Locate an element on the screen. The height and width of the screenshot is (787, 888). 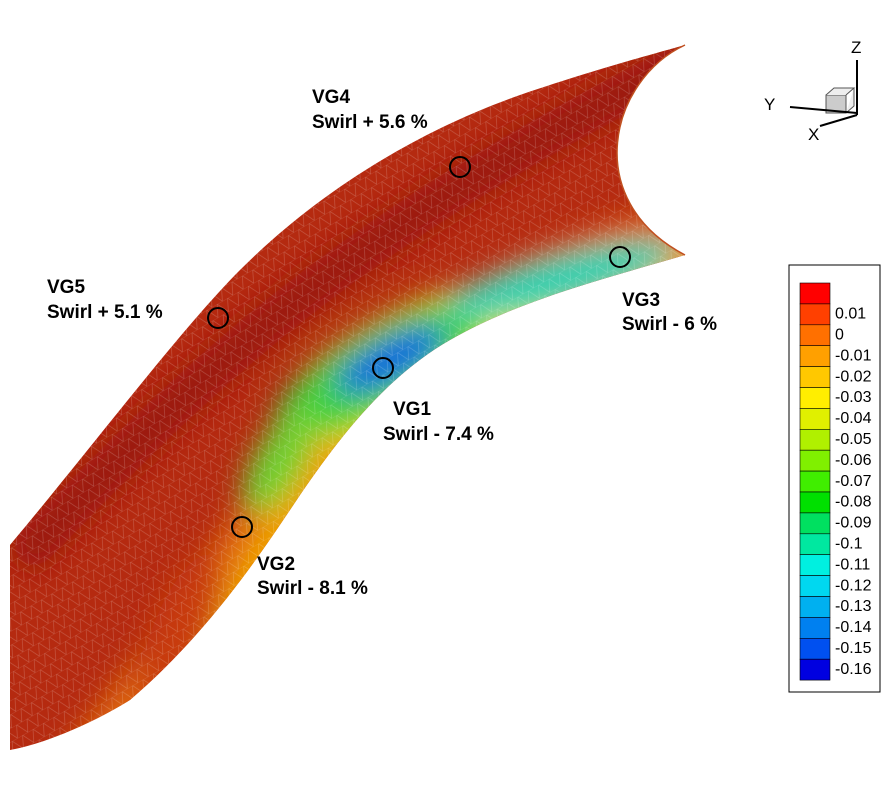
colorbar-label: 0.01 is located at coordinates (850, 314).